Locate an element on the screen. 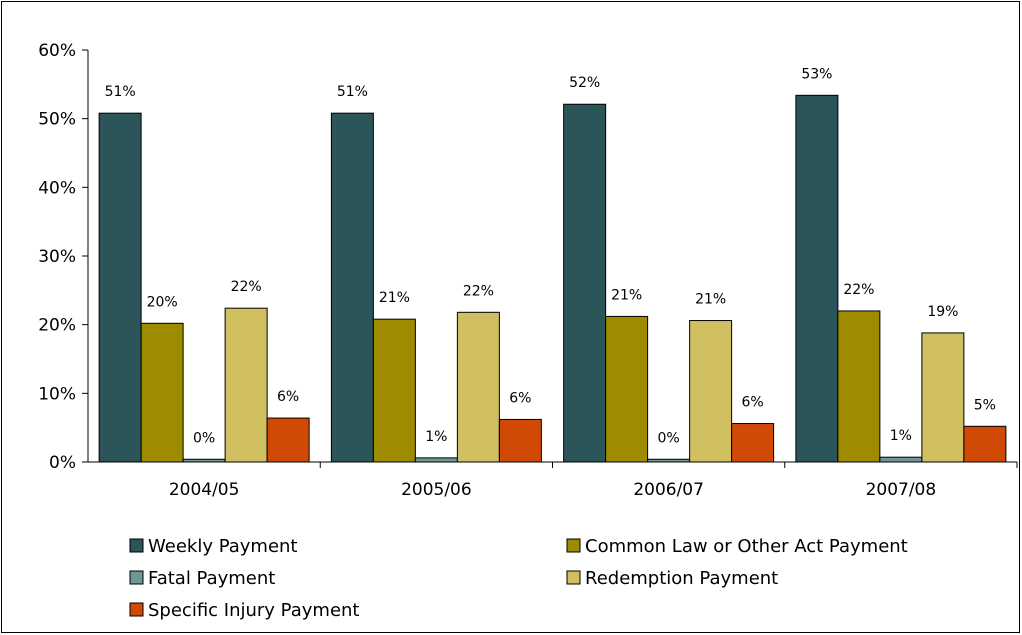  y-tick-label: 30% is located at coordinates (57, 257).